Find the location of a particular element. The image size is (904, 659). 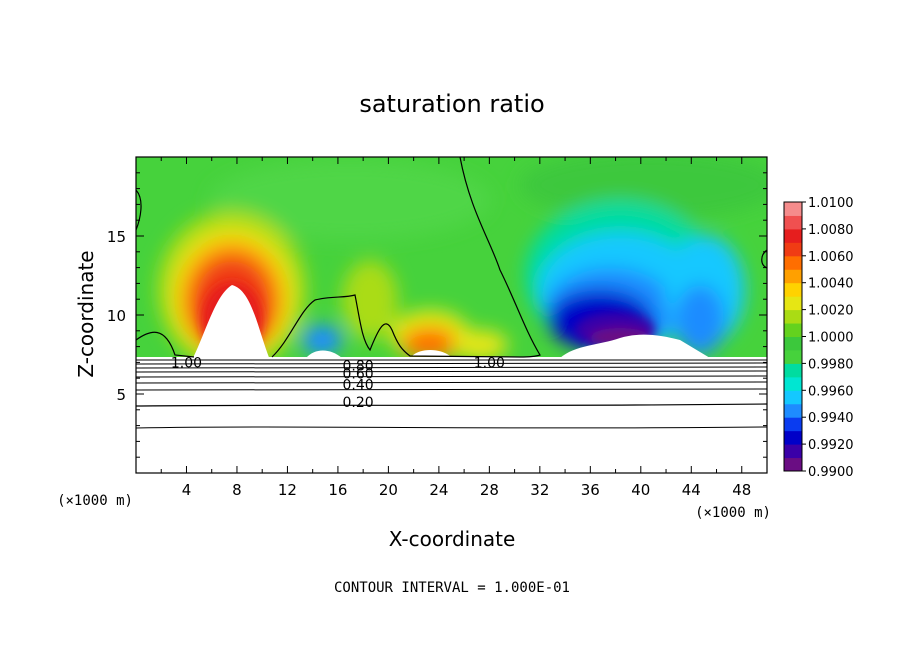

x-tick-label: 24 is located at coordinates (438, 490).